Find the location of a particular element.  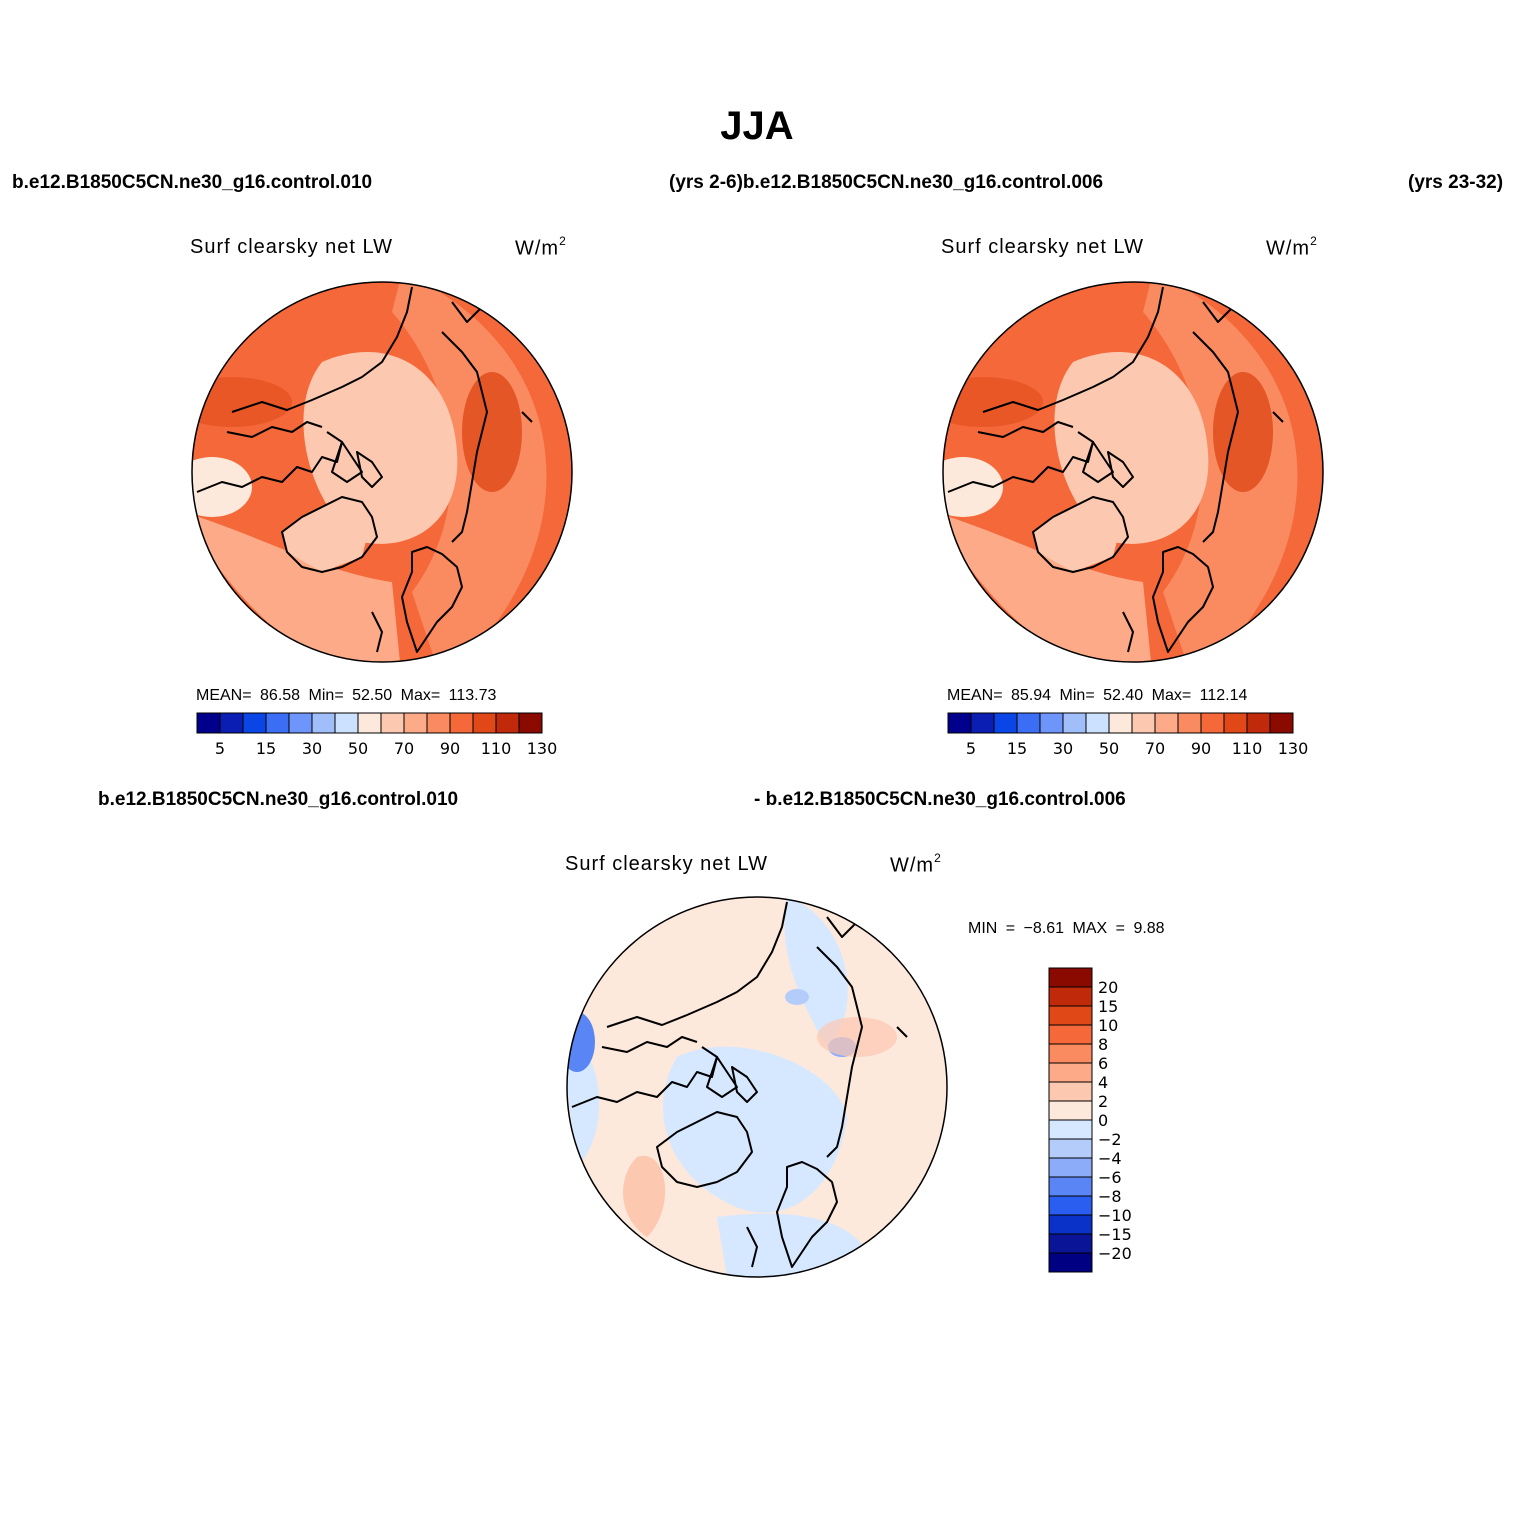

colorbar-tick-label: 5 is located at coordinates (971, 748).